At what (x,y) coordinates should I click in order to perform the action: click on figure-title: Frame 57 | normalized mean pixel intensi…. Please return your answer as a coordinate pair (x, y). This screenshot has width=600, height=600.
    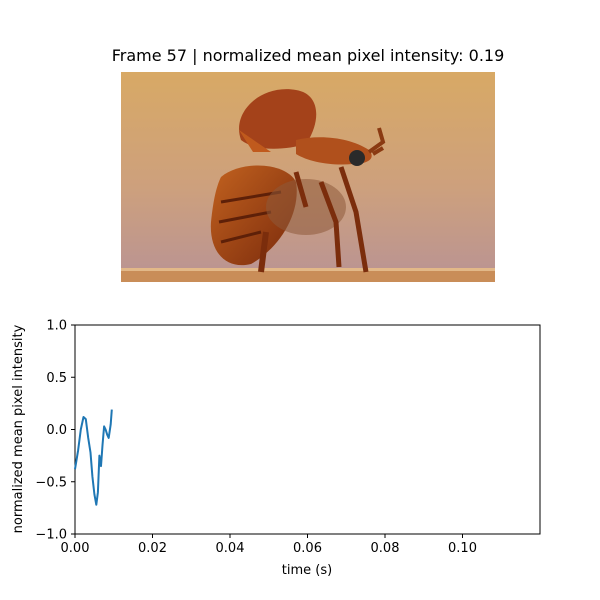
    Looking at the image, I should click on (308, 55).